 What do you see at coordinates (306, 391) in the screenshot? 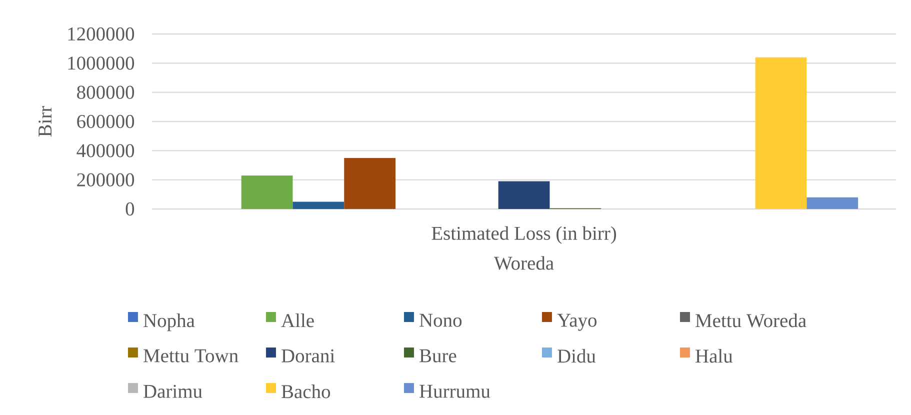
I see `legend-label: Bacho` at bounding box center [306, 391].